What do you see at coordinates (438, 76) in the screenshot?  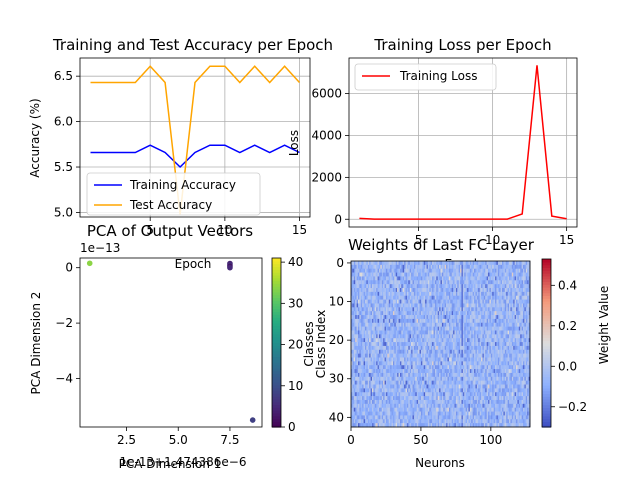 I see `legend-training-loss: Training Loss` at bounding box center [438, 76].